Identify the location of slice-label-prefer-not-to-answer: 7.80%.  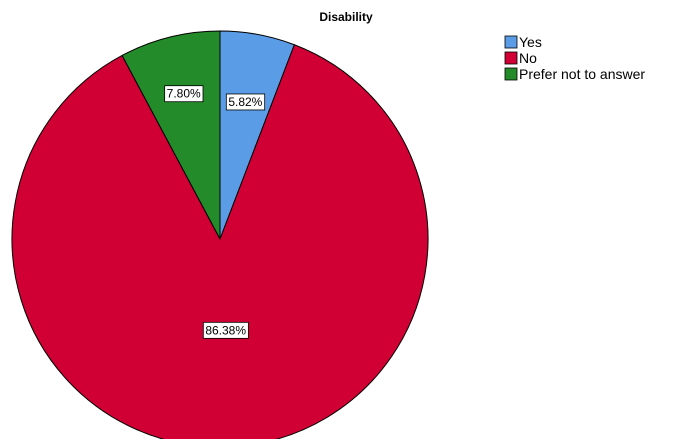
(184, 94).